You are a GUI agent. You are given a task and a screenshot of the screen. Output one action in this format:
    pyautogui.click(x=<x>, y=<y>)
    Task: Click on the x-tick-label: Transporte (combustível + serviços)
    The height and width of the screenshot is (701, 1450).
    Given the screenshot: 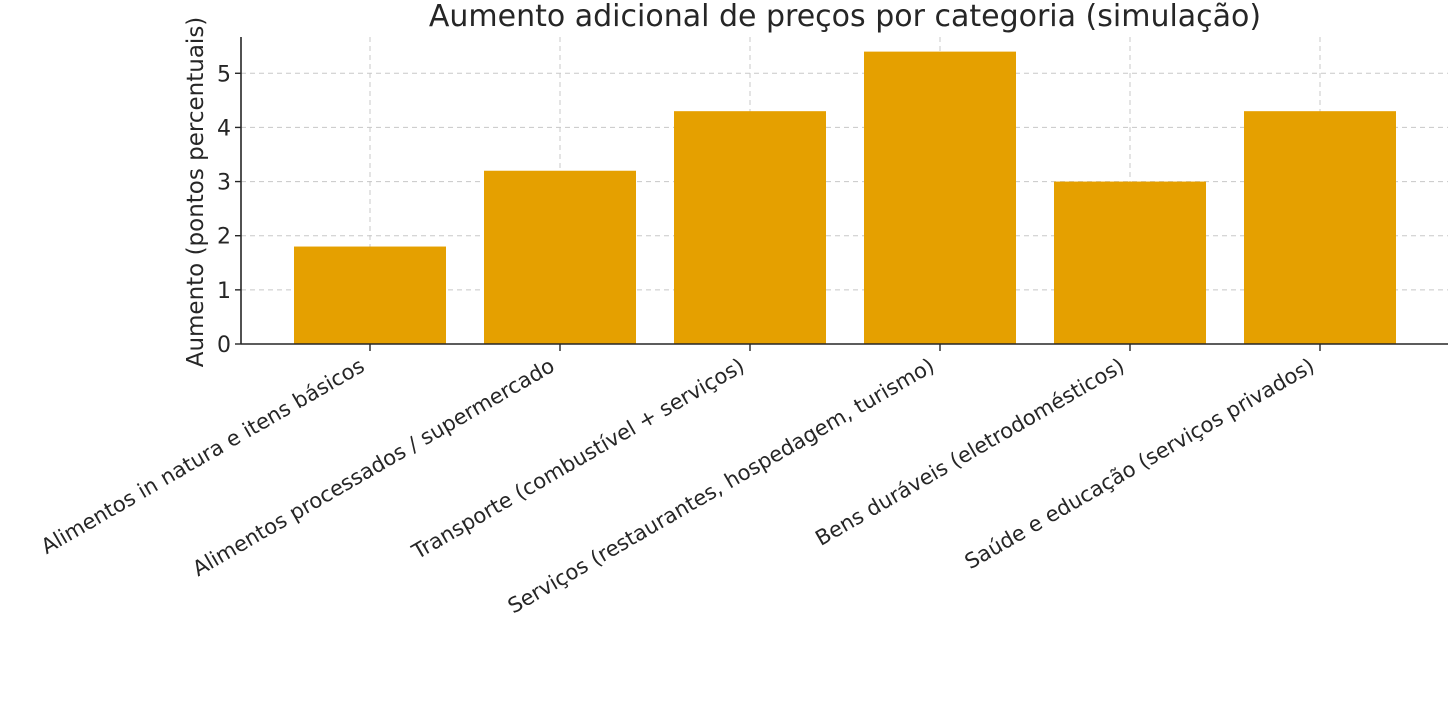 What is the action you would take?
    pyautogui.click(x=577, y=459)
    